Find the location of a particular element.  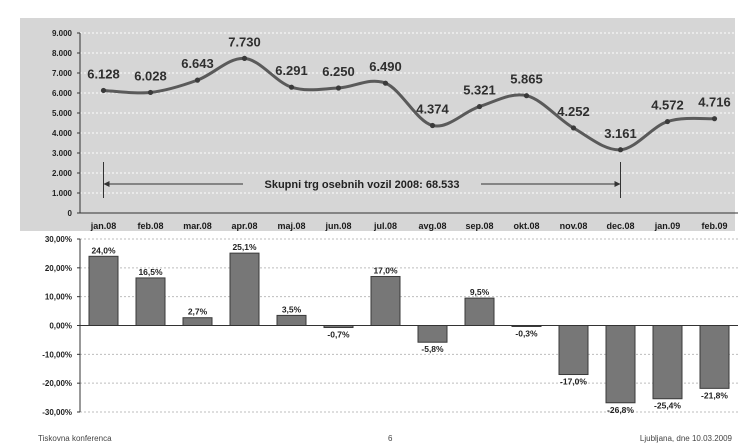

line-value-label: 5.865 is located at coordinates (526, 79).